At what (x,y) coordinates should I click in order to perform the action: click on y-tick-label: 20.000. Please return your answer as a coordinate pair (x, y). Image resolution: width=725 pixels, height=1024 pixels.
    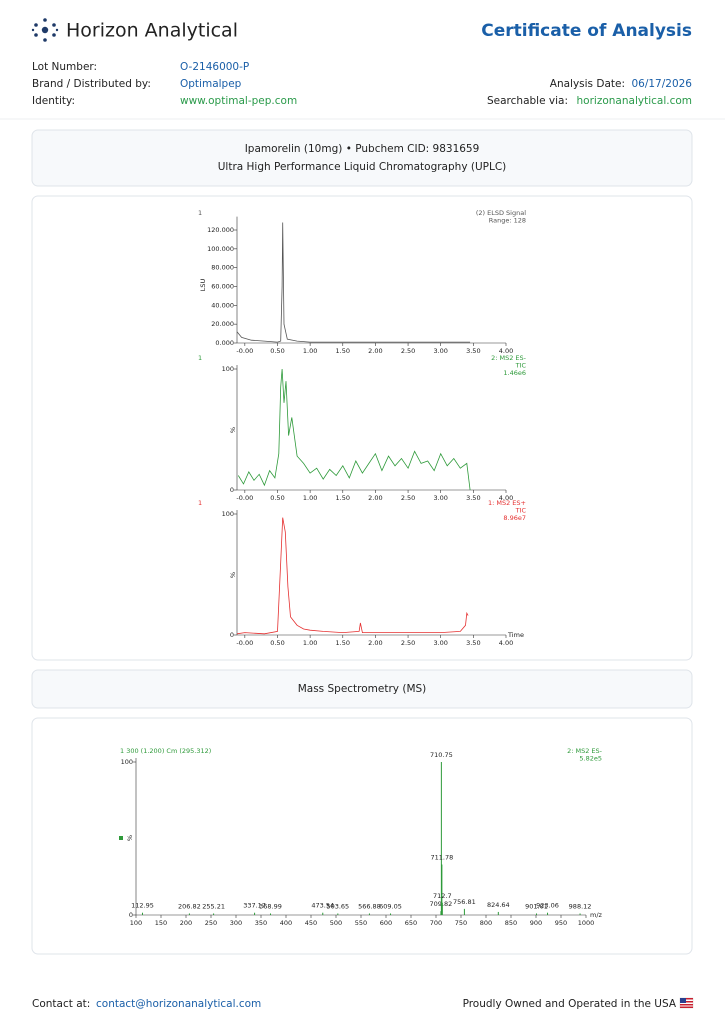
    Looking at the image, I should click on (222, 324).